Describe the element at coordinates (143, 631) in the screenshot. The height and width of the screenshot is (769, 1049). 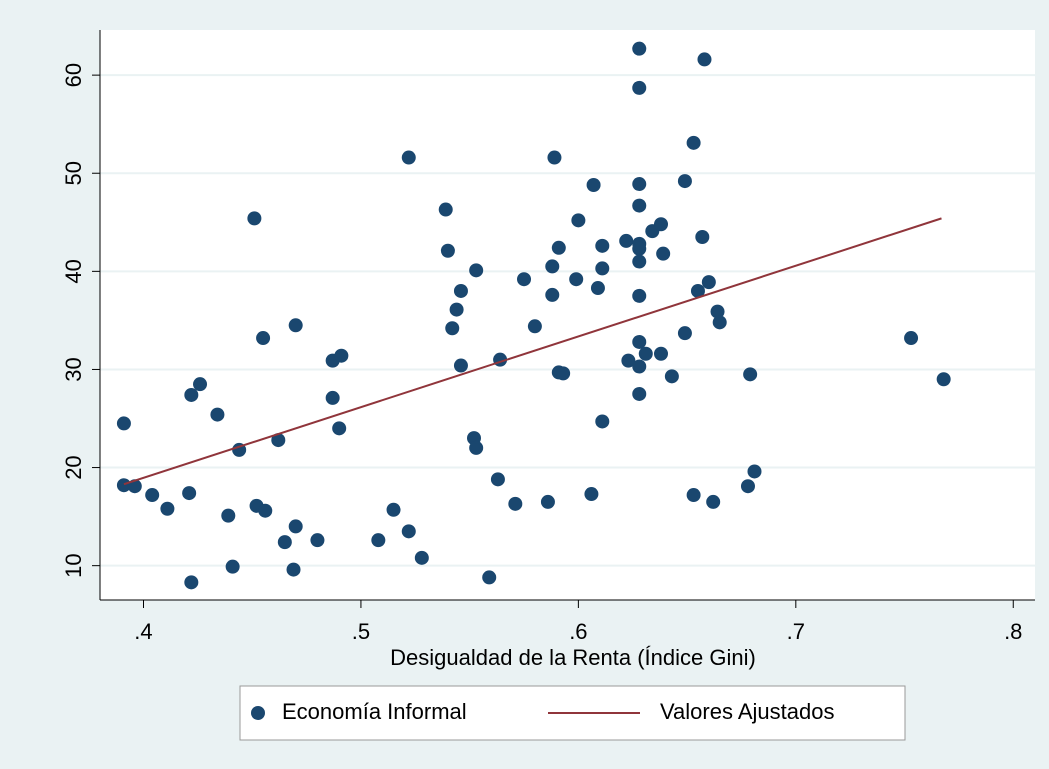
I see `x-tick-label: .4` at that location.